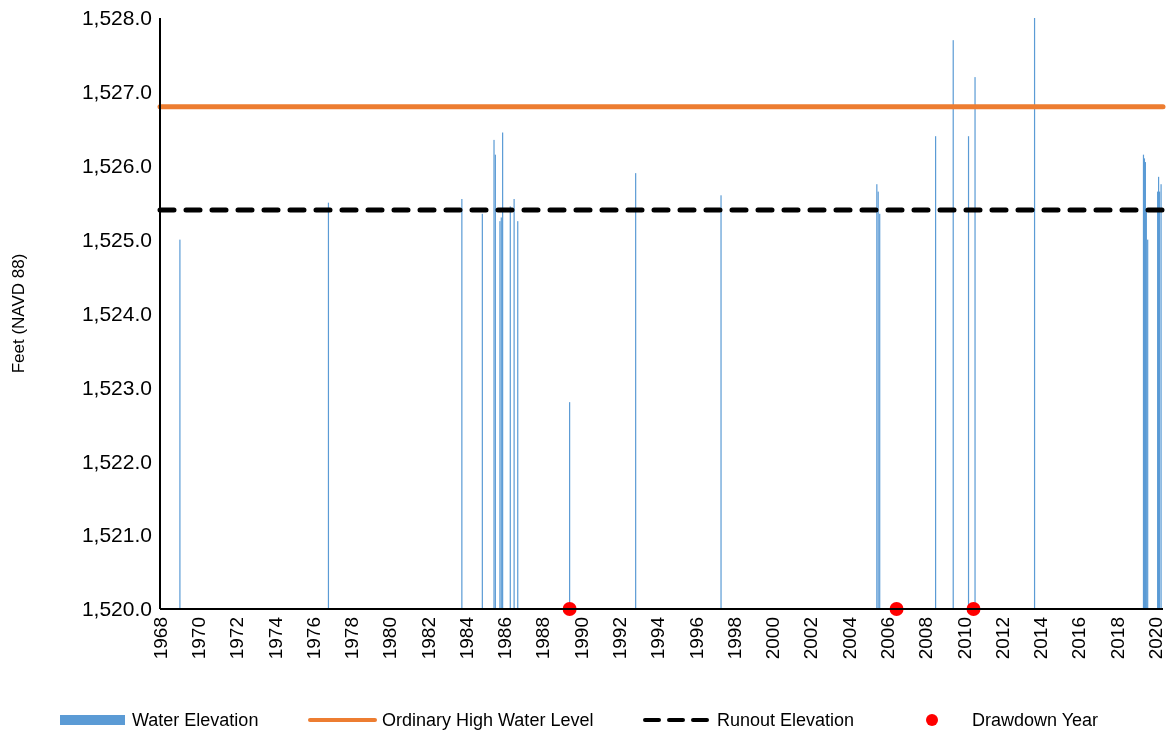 Image resolution: width=1171 pixels, height=740 pixels. I want to click on x-tick-label: 2010, so click(964, 638).